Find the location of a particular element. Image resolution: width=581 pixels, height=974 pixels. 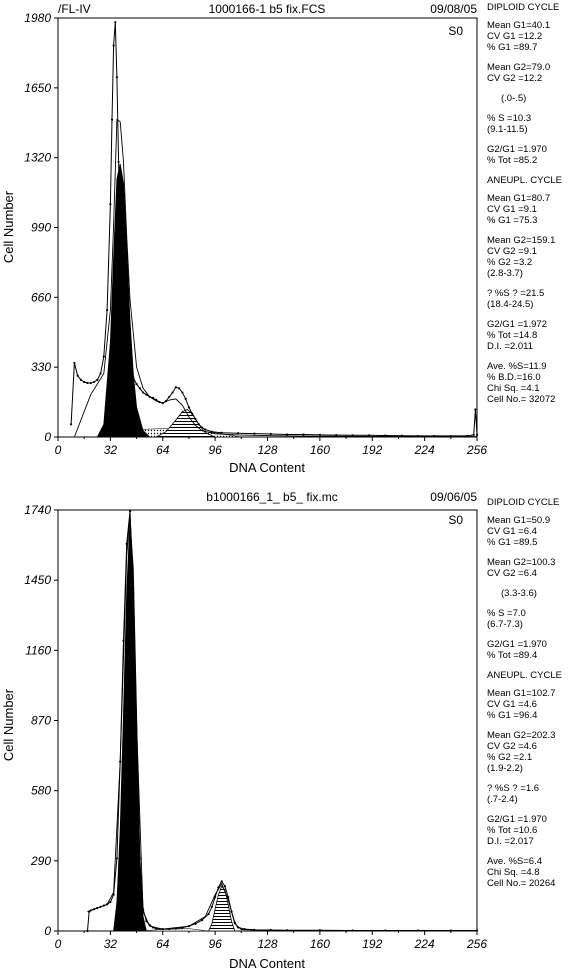

stats-group: Mean G2=100.3 CV G2 =6.4 is located at coordinates (524, 568).